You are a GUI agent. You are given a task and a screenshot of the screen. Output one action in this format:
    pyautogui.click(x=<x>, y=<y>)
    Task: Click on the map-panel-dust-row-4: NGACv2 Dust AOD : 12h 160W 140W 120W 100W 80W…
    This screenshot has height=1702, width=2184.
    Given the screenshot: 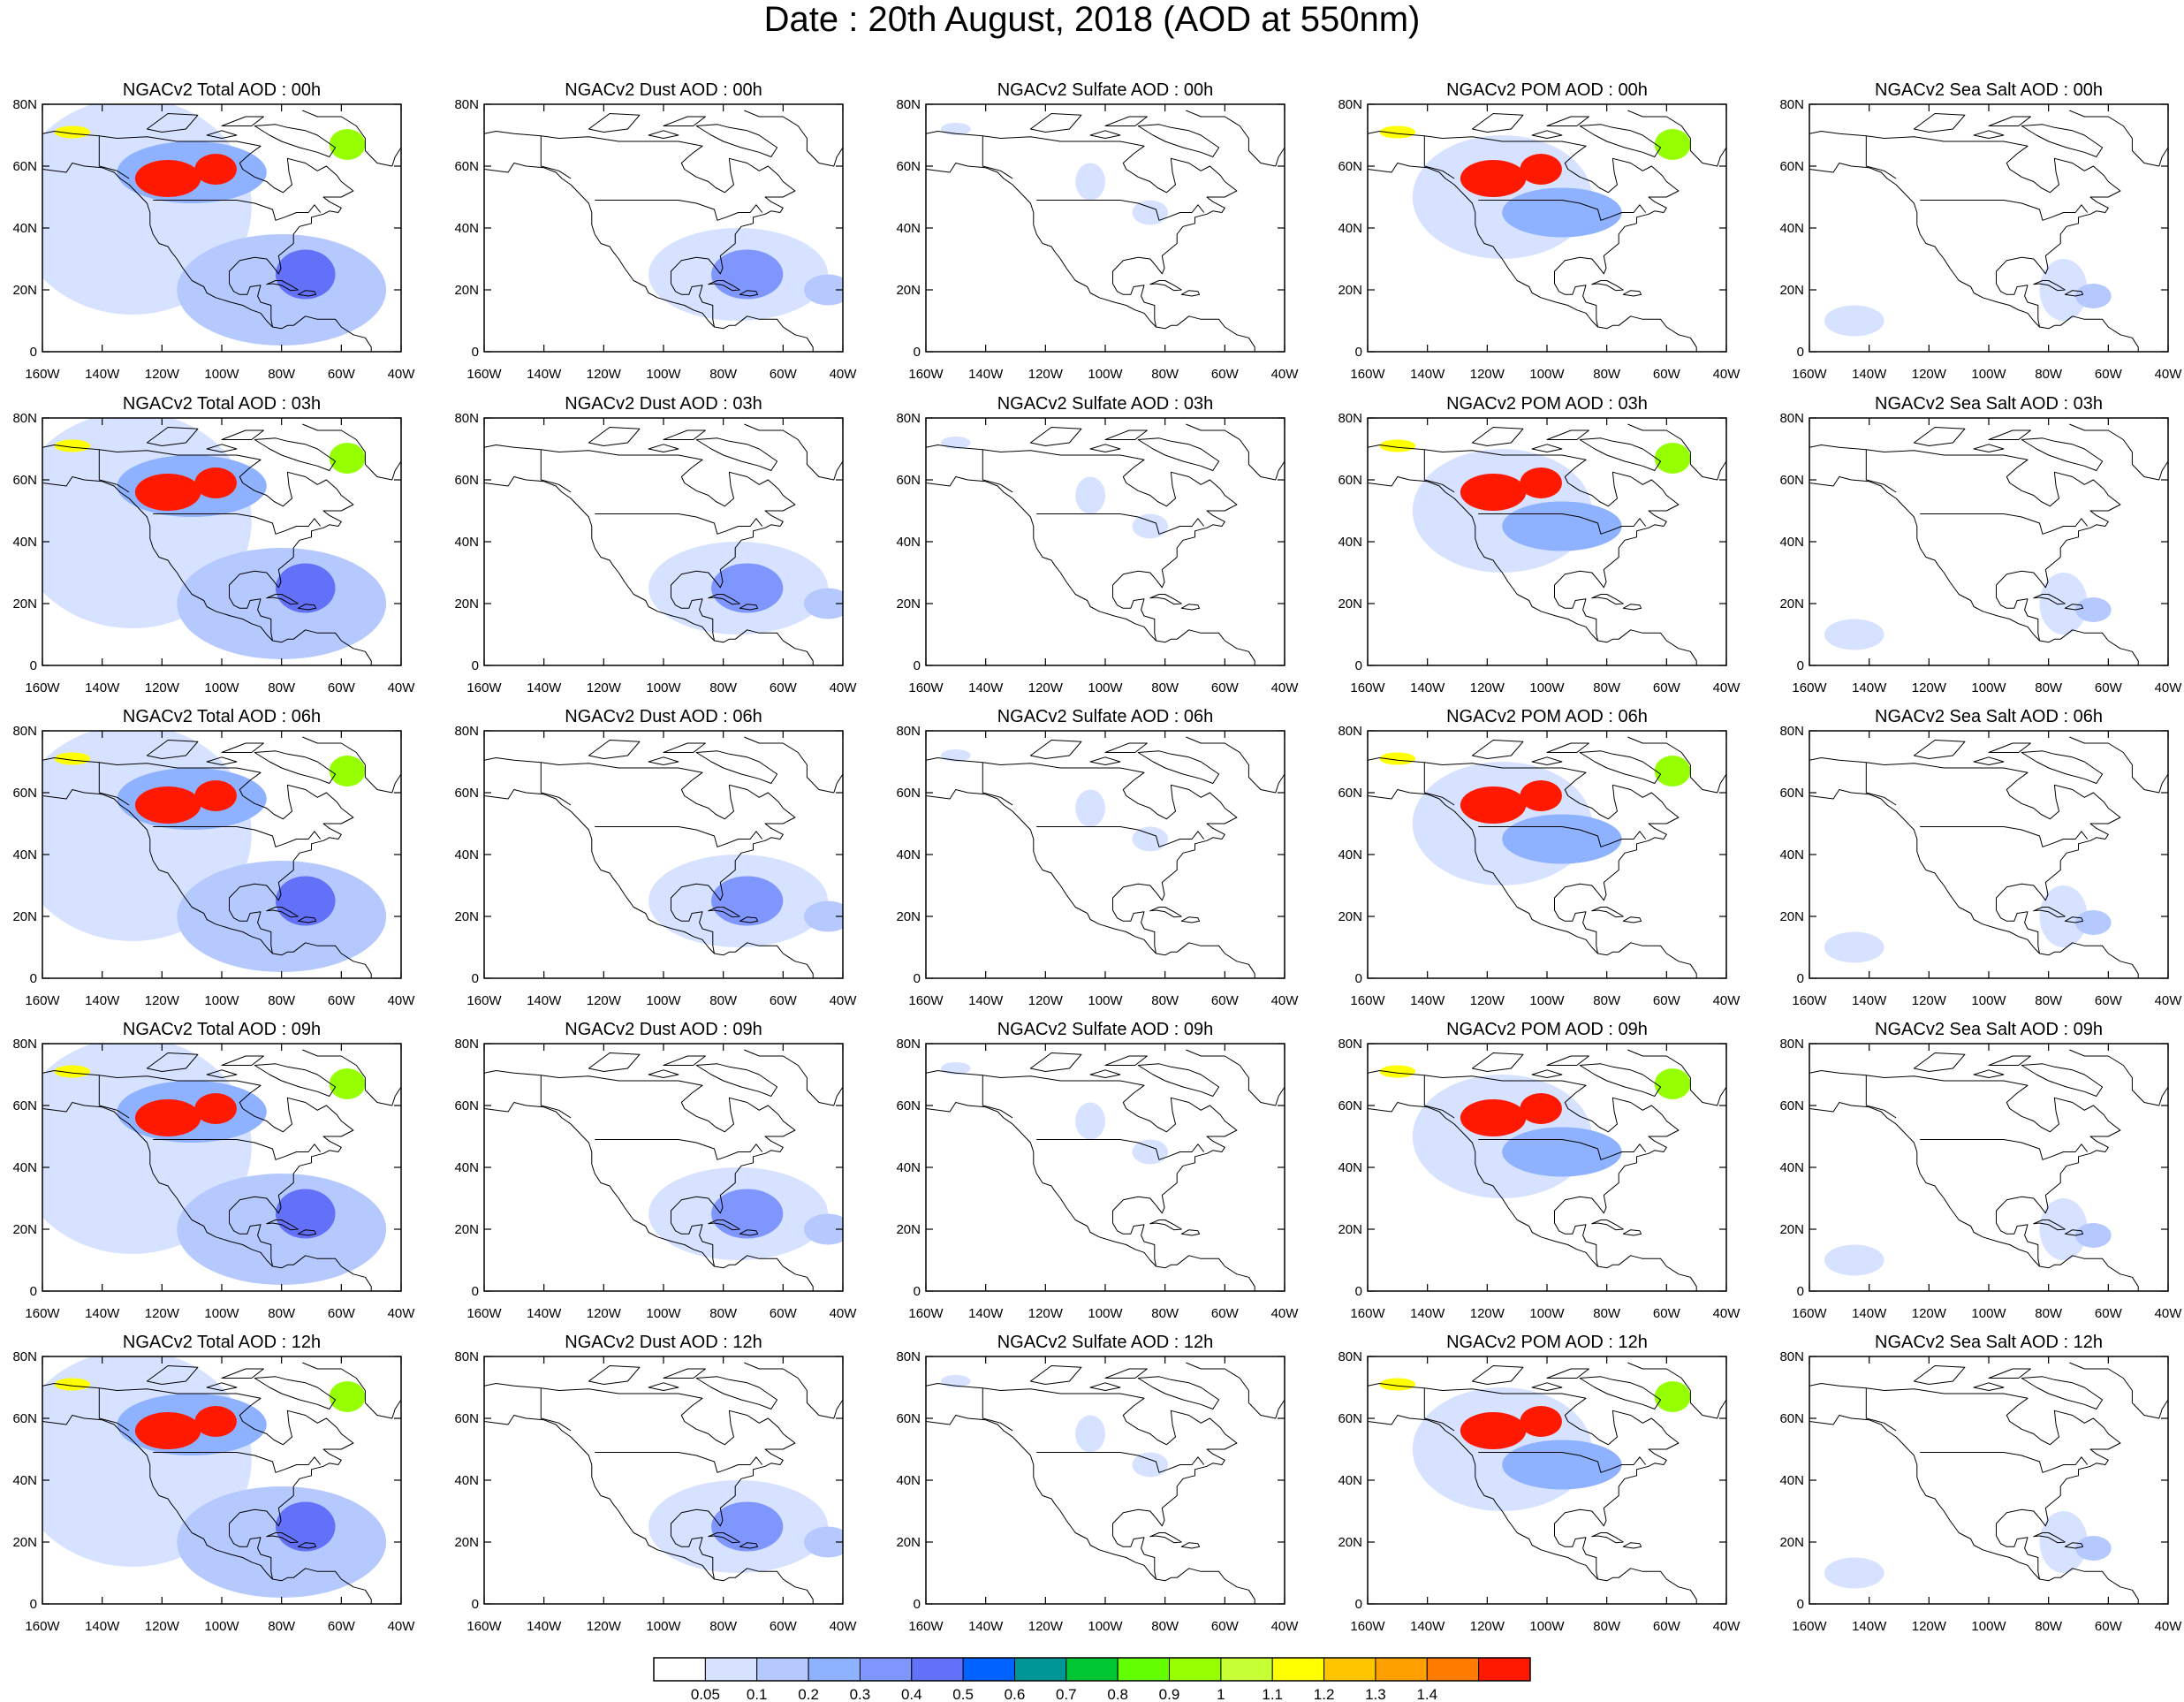 What is the action you would take?
    pyautogui.click(x=655, y=1483)
    